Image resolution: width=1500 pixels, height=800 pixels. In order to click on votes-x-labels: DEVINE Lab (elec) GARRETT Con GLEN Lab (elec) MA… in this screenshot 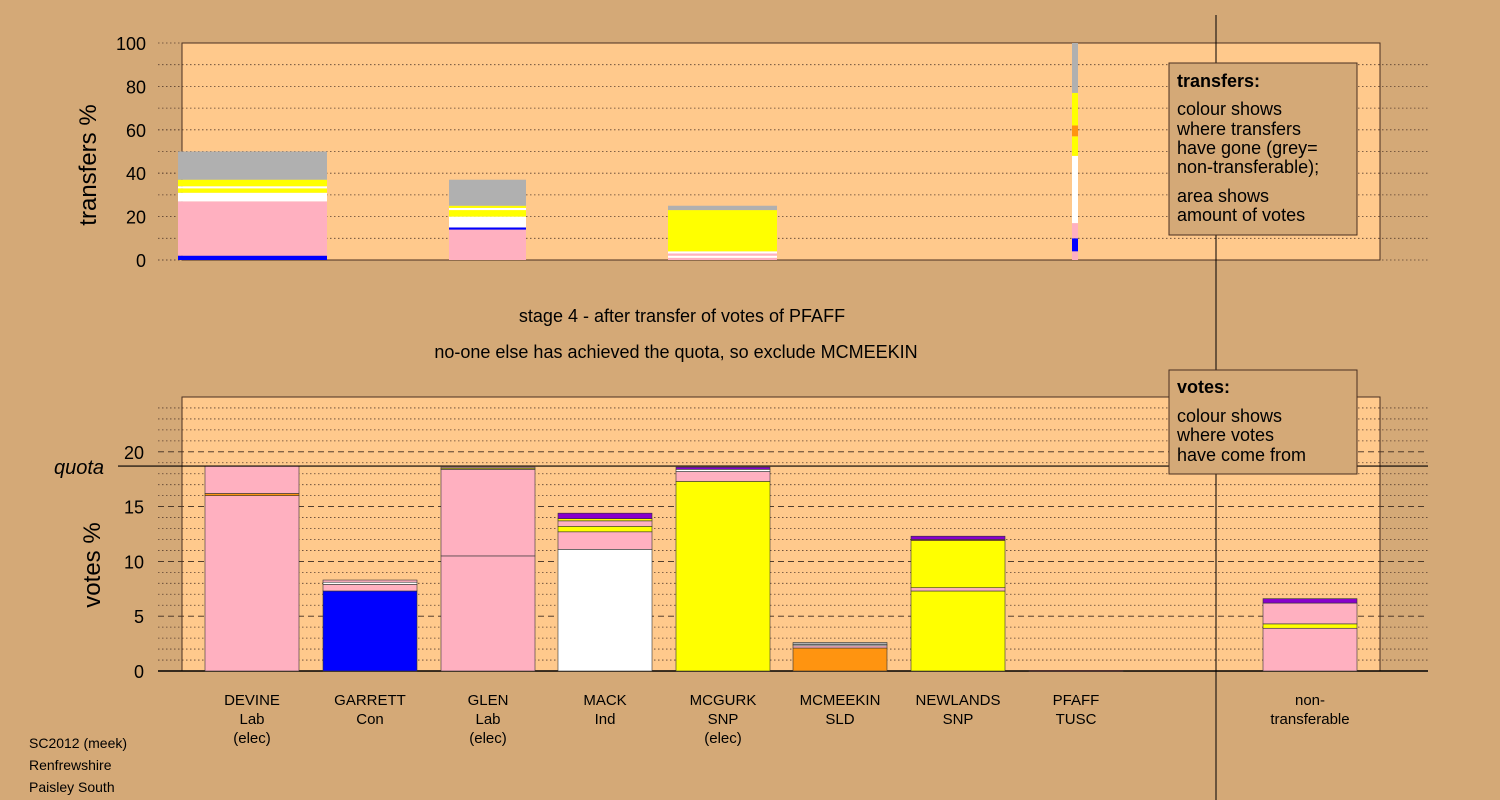, I will do `click(787, 719)`.